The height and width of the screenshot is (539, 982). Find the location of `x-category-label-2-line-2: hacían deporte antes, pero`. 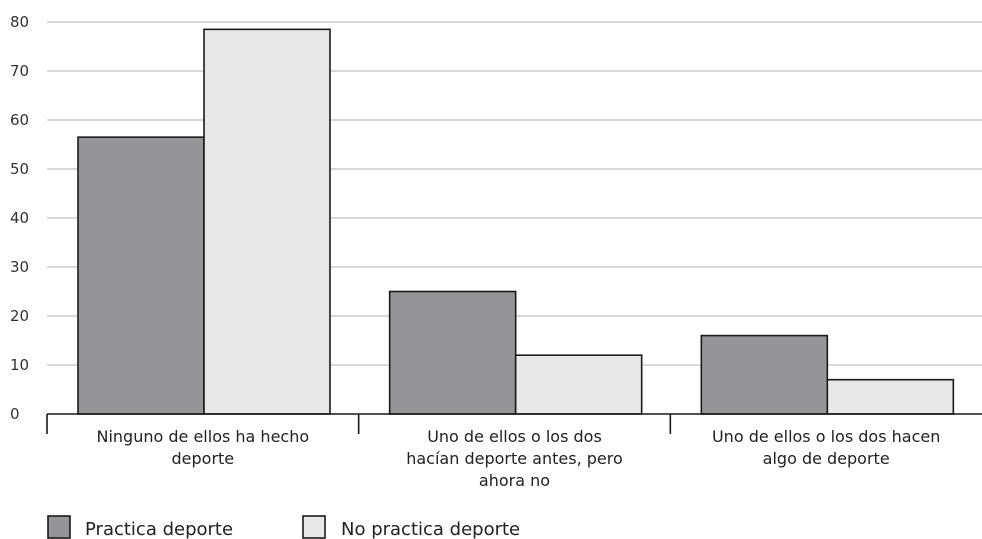

x-category-label-2-line-2: hacían deporte antes, pero is located at coordinates (514, 458).